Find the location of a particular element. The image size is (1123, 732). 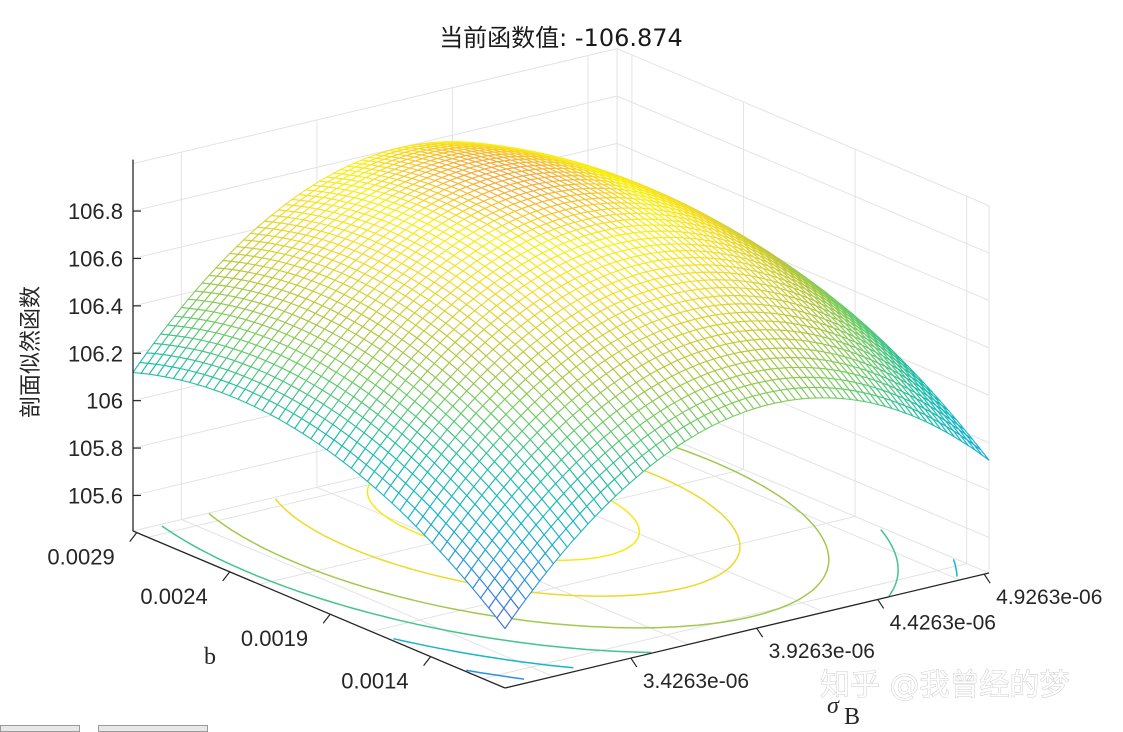

z-tick-label: 106.6 is located at coordinates (95, 258).